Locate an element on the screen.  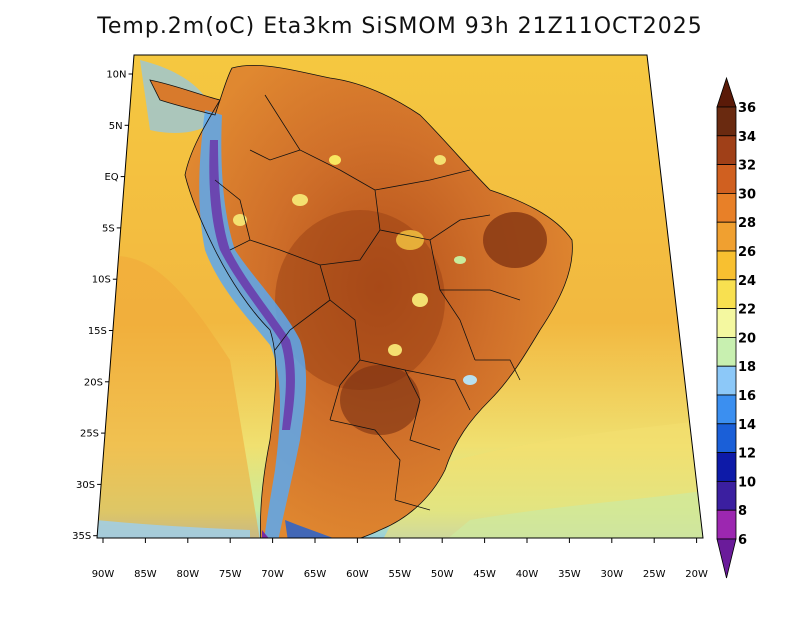
latitude-axis: 10N 5N EQ 5S 10S 15S 20S 25S 30S 35S is located at coordinates (102, 306).